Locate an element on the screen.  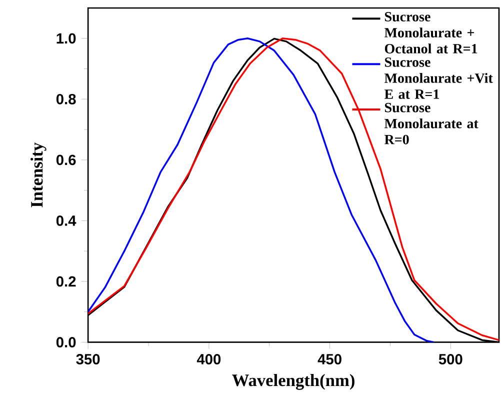
legend-label: Sucrose Monolaurate + Octanol at R=1 is located at coordinates (431, 33).